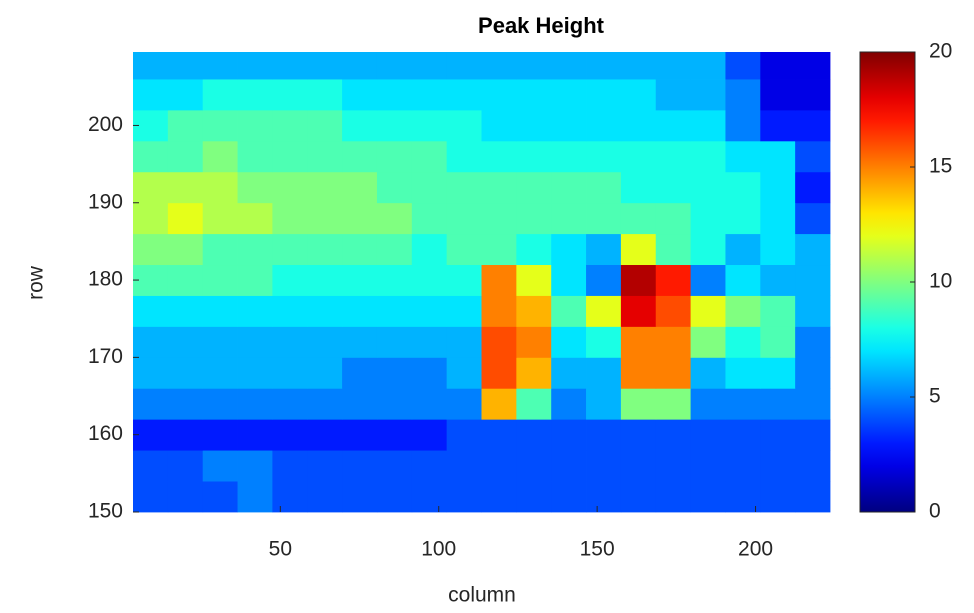  Describe the element at coordinates (438, 549) in the screenshot. I see `x-tick-label: 100` at that location.